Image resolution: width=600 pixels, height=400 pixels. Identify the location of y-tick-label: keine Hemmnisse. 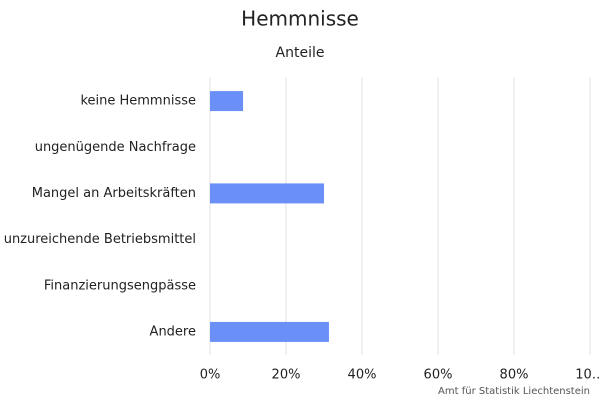
(138, 101).